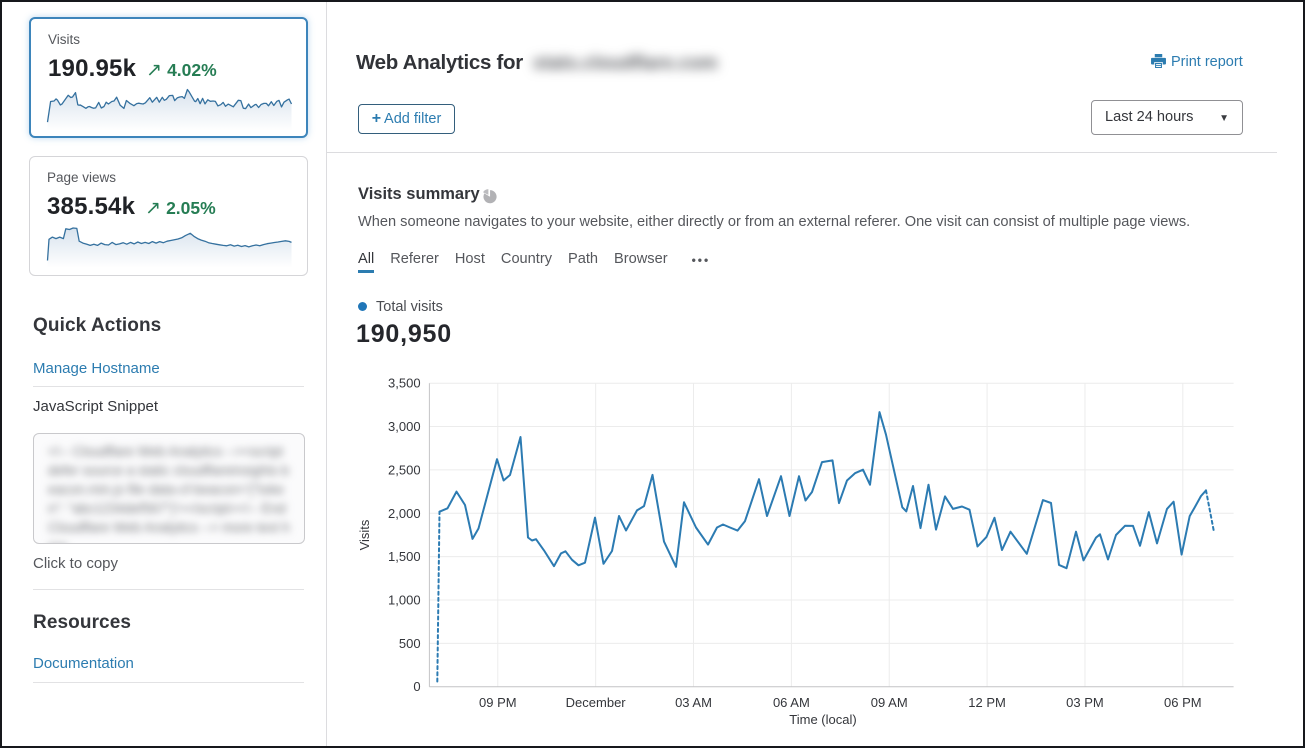 The height and width of the screenshot is (748, 1305). I want to click on svg-text: 03 PM, so click(1085, 702).